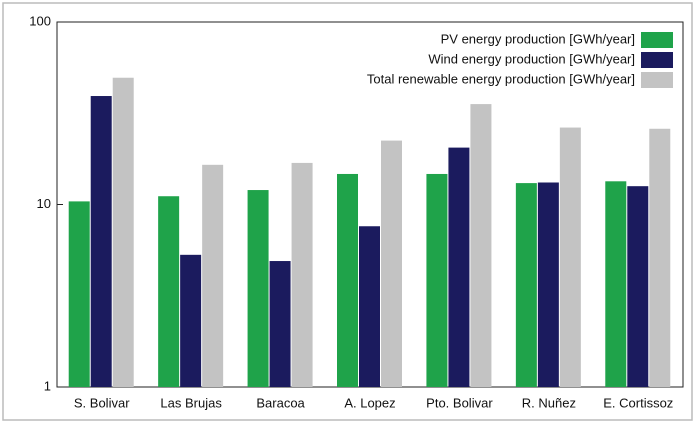 The height and width of the screenshot is (423, 695). I want to click on legend-label: PV energy production [GWh/year], so click(538, 38).